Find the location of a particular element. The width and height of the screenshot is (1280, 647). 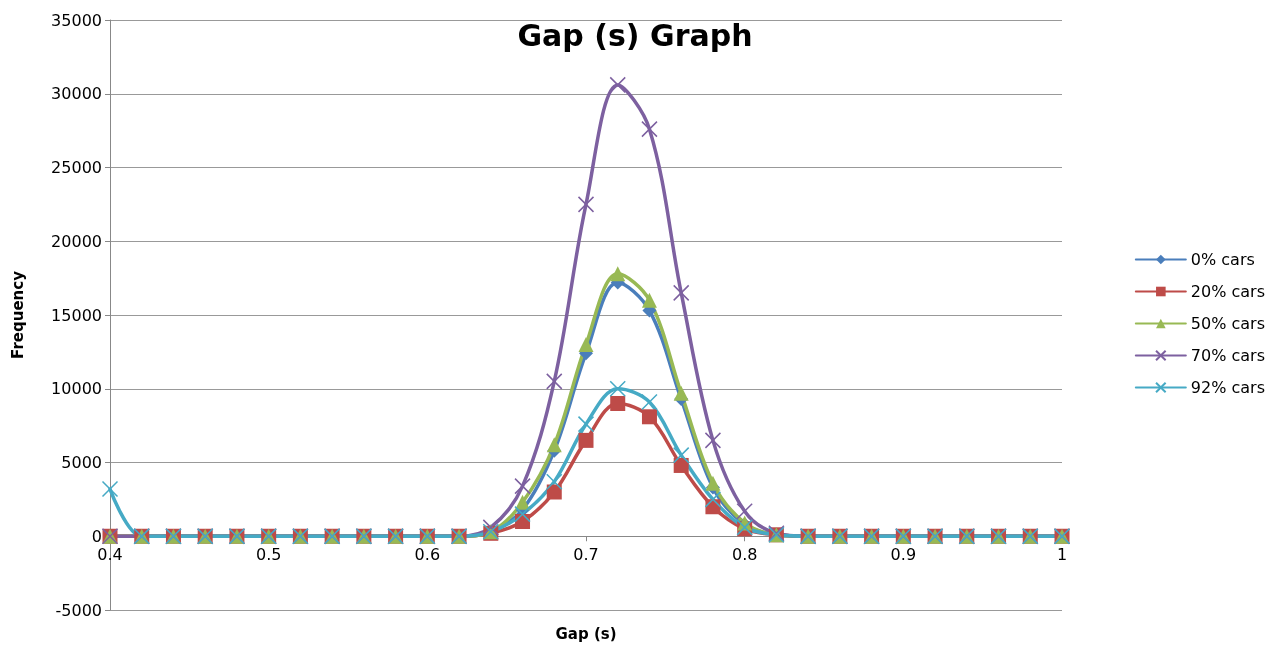

x-tick-label: 0.4 is located at coordinates (110, 554).